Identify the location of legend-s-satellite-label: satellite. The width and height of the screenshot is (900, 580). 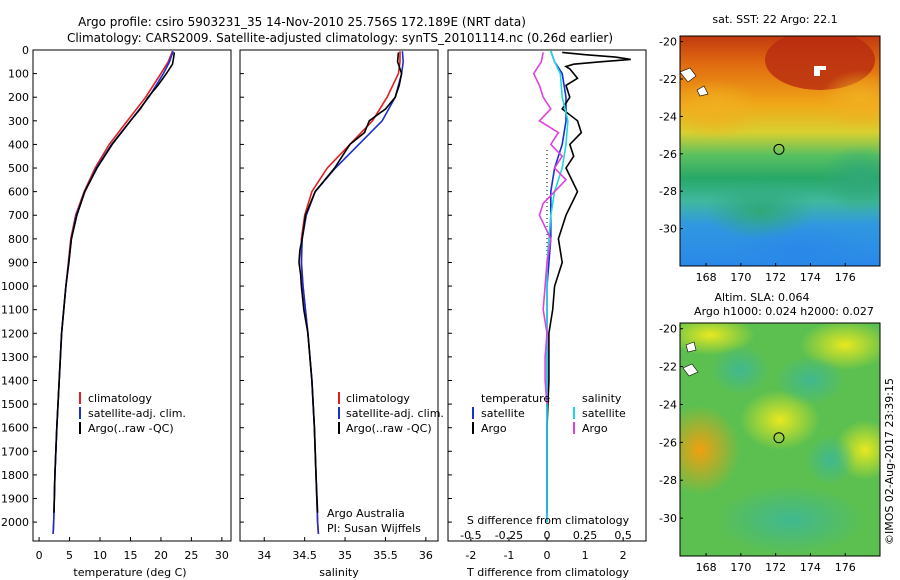
(604, 413).